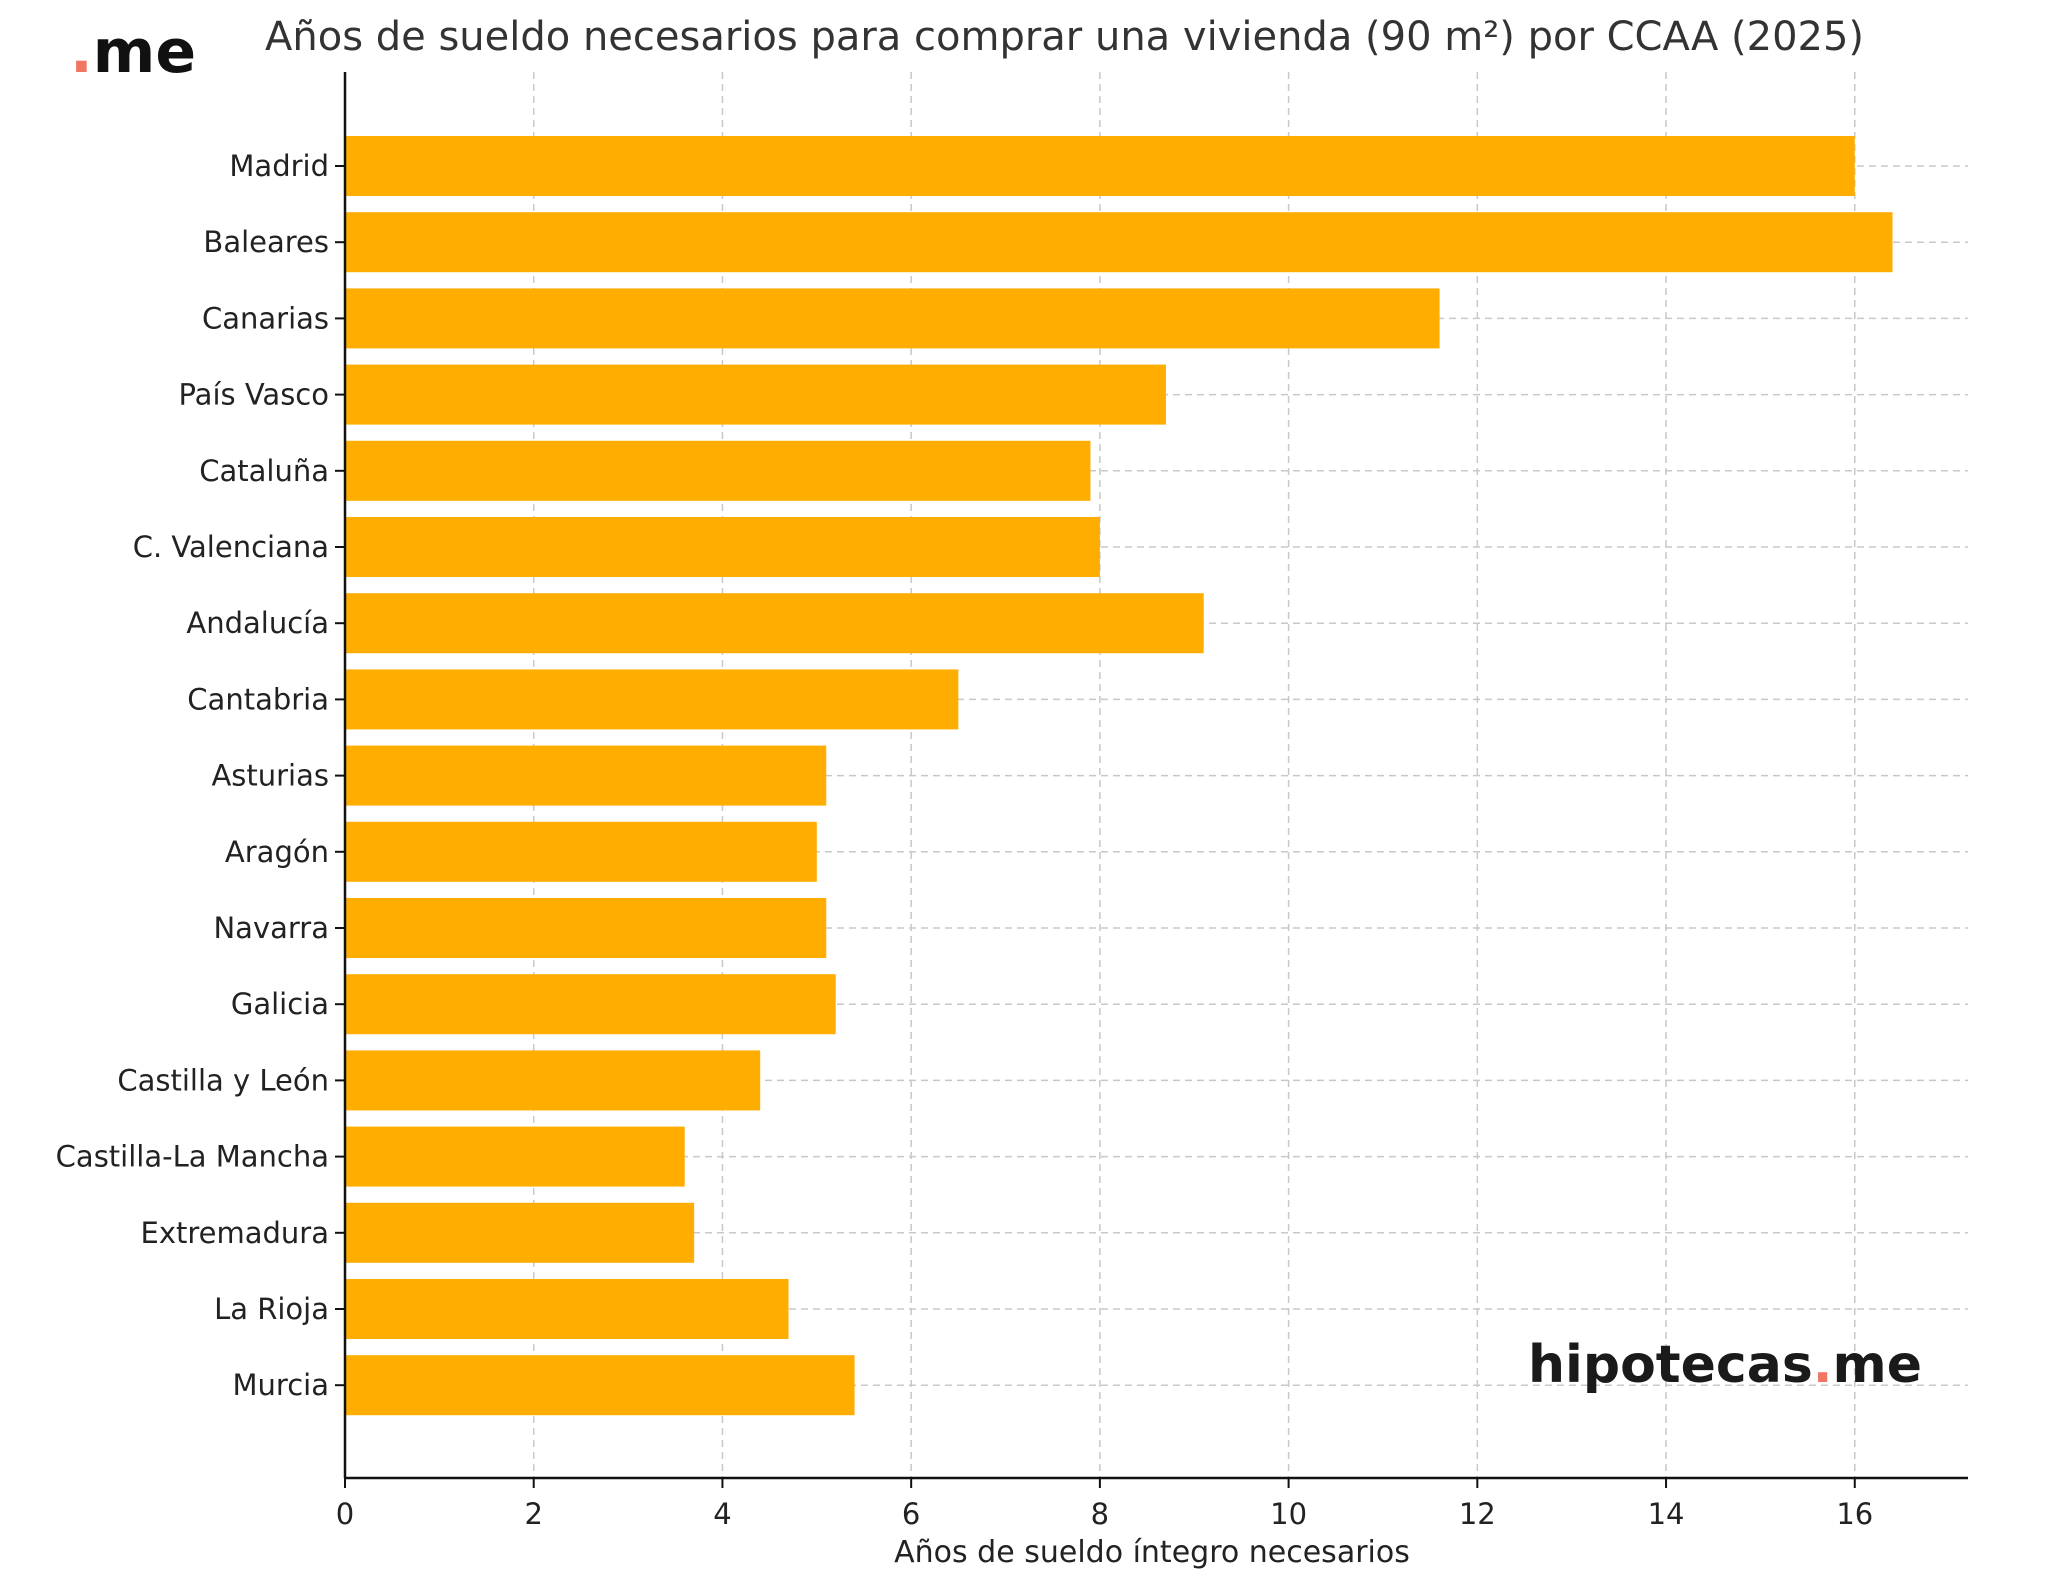 The width and height of the screenshot is (2060, 1580). Describe the element at coordinates (590, 1004) in the screenshot. I see `bar-galicia` at that location.